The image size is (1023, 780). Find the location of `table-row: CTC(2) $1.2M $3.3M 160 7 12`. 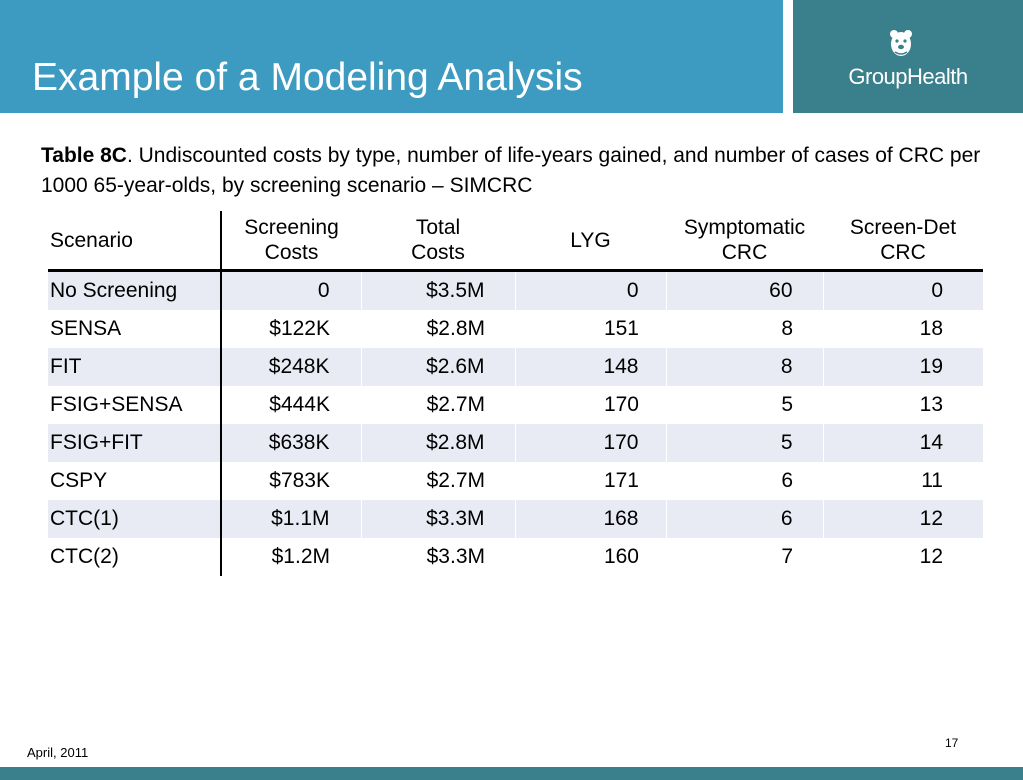

table-row: CTC(2) $1.2M $3.3M 160 7 12 is located at coordinates (515, 557).